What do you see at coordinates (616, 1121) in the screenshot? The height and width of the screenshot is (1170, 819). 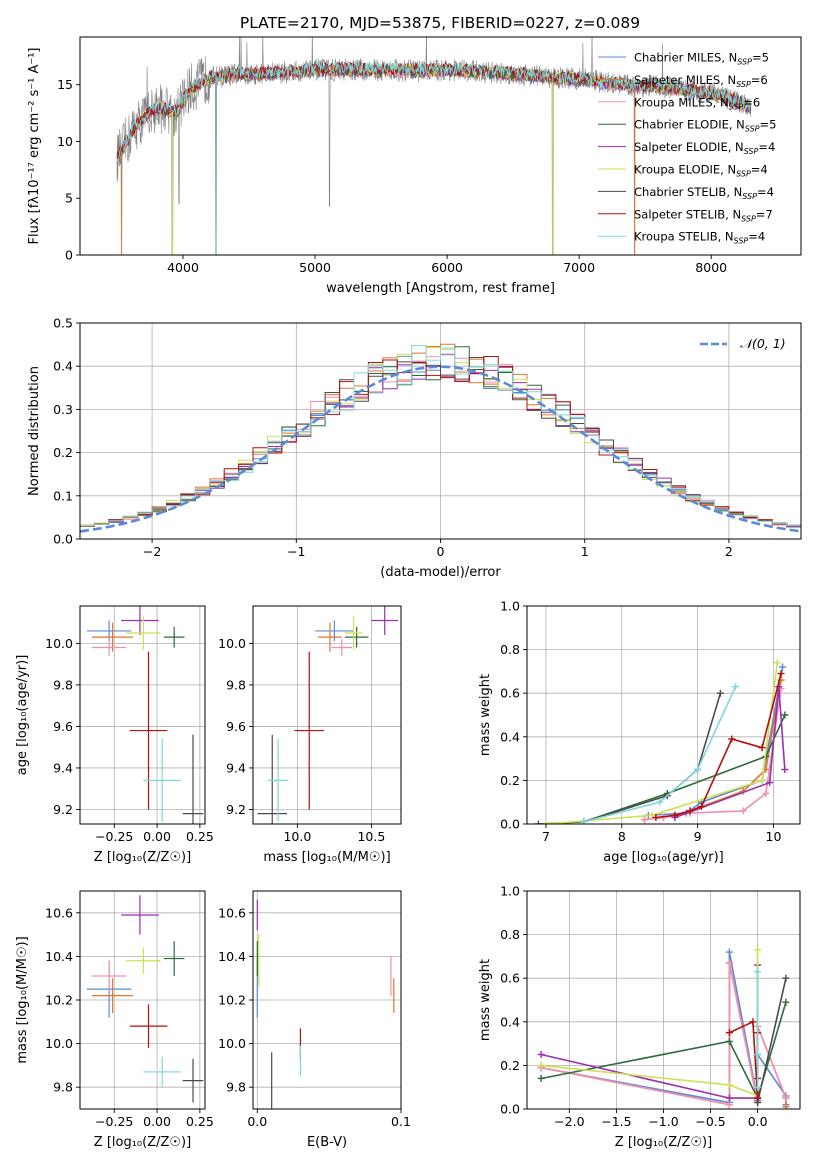 I see `x-tick-label: −1.5` at bounding box center [616, 1121].